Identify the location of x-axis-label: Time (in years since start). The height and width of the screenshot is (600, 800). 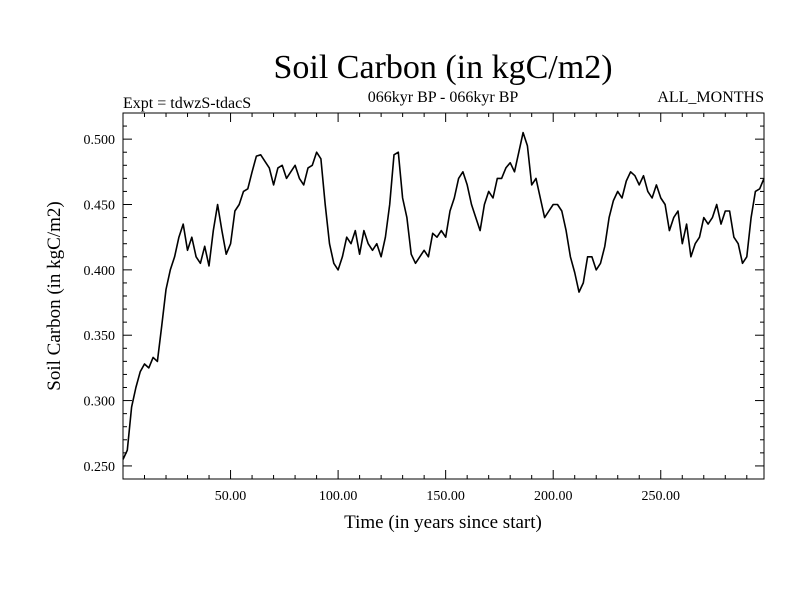
(443, 522).